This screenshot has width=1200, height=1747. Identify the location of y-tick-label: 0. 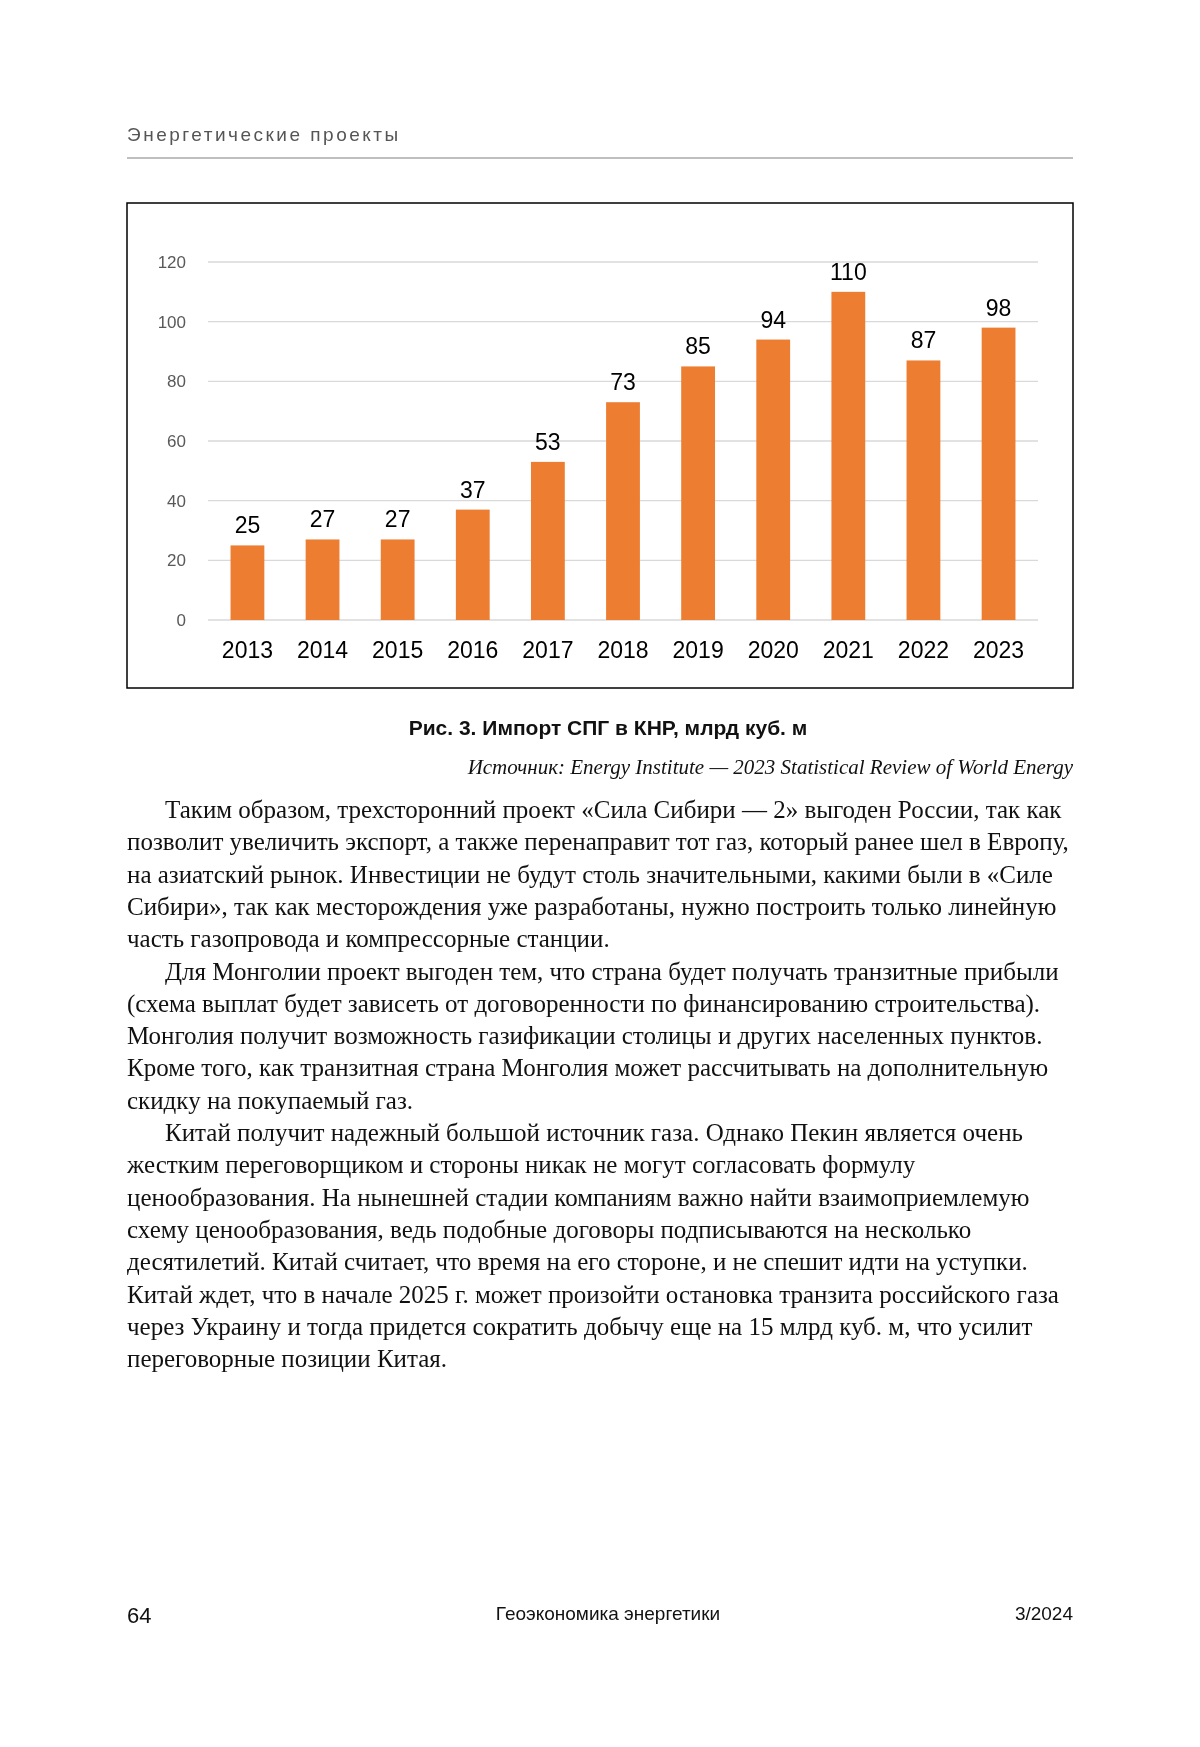
(181, 620).